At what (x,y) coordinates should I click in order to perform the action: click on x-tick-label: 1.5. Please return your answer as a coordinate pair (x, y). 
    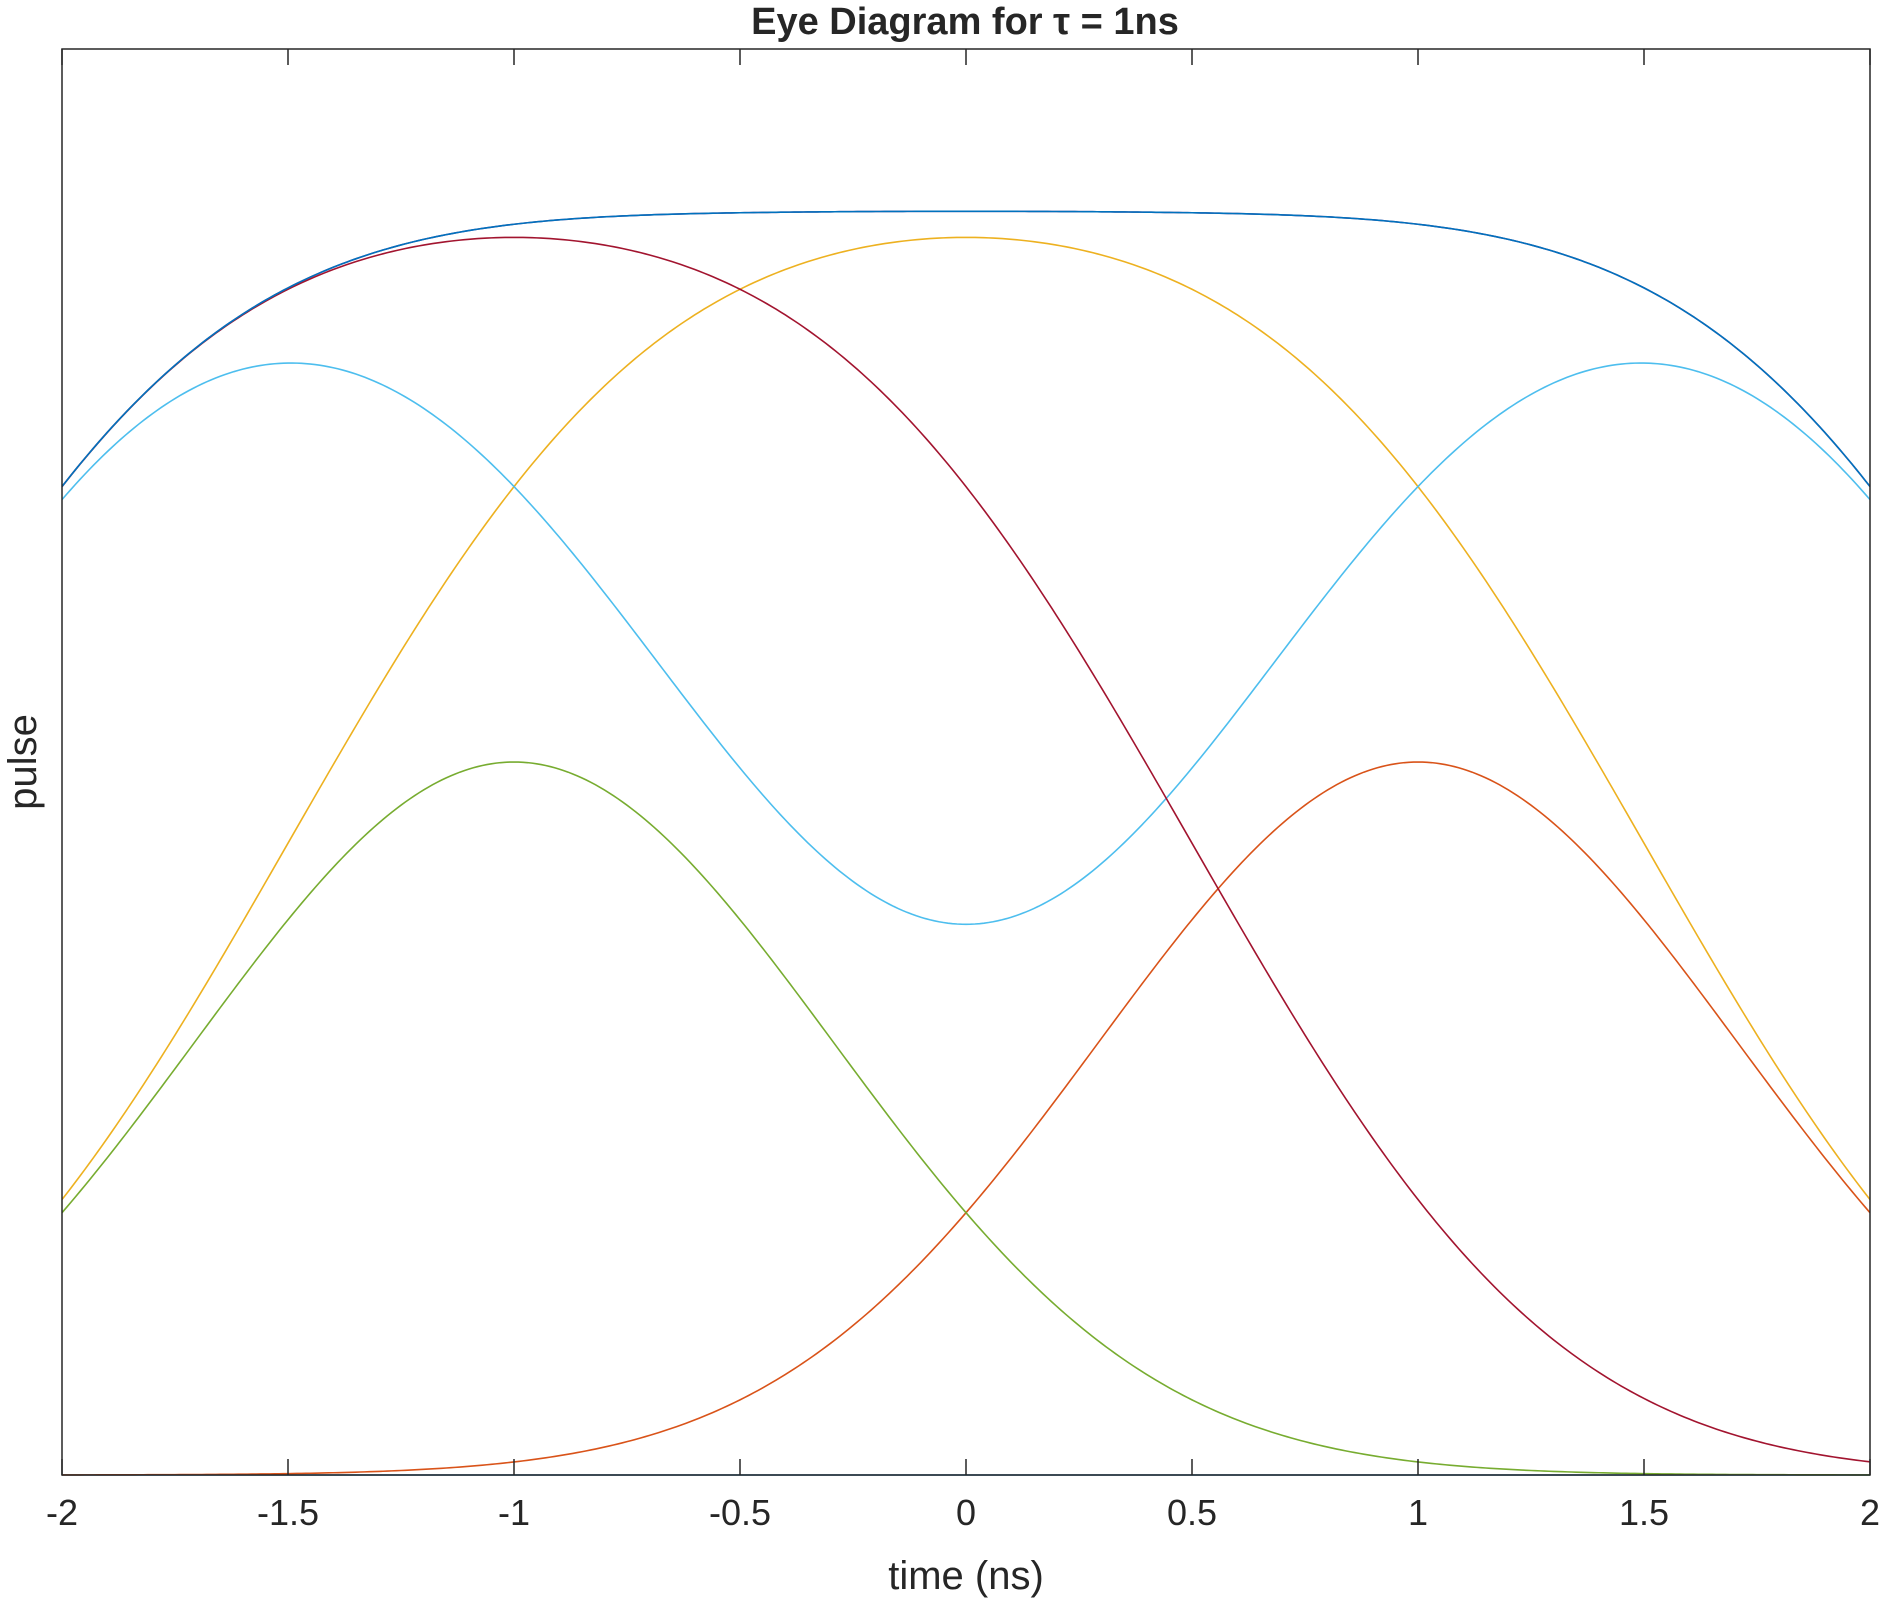
    Looking at the image, I should click on (1644, 1512).